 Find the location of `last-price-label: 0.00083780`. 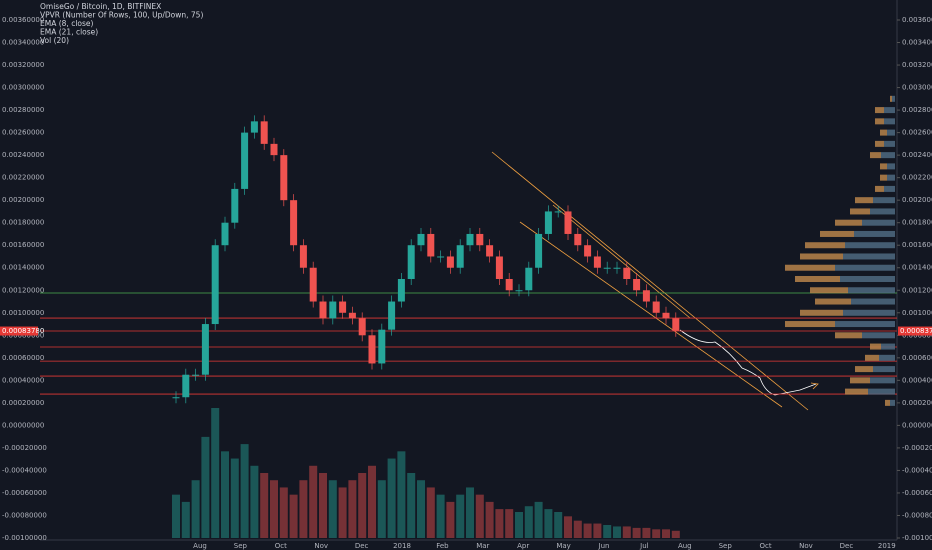

last-price-label: 0.00083780 is located at coordinates (916, 331).